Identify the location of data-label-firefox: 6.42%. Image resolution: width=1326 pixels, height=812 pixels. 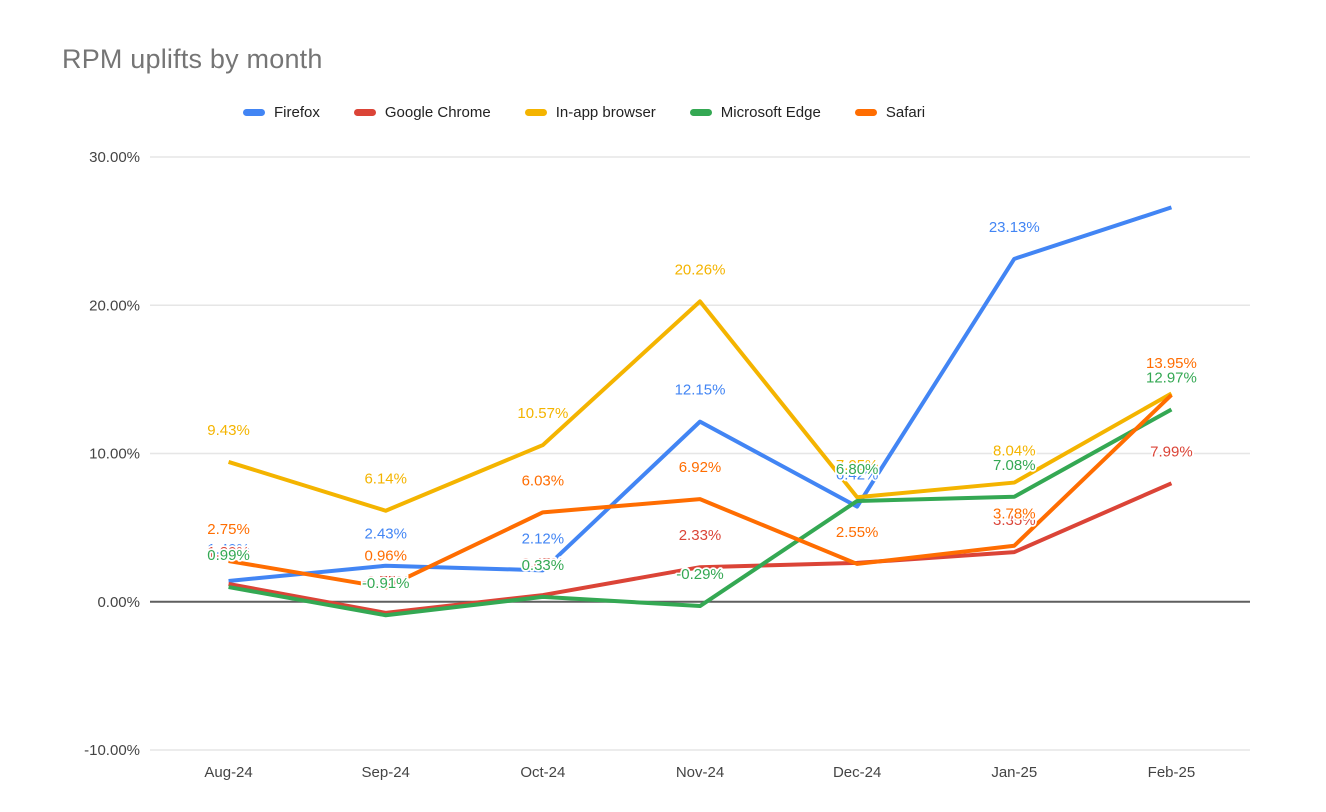
(857, 475).